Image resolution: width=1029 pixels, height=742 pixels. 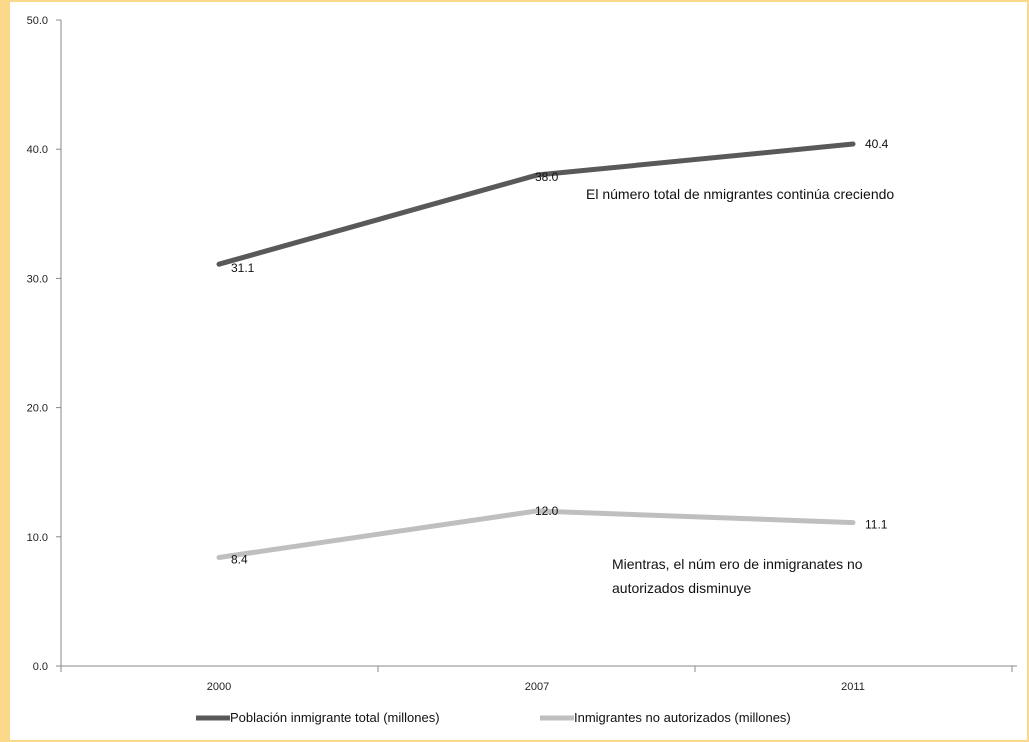 What do you see at coordinates (37, 409) in the screenshot?
I see `y-tick-label: 20.0` at bounding box center [37, 409].